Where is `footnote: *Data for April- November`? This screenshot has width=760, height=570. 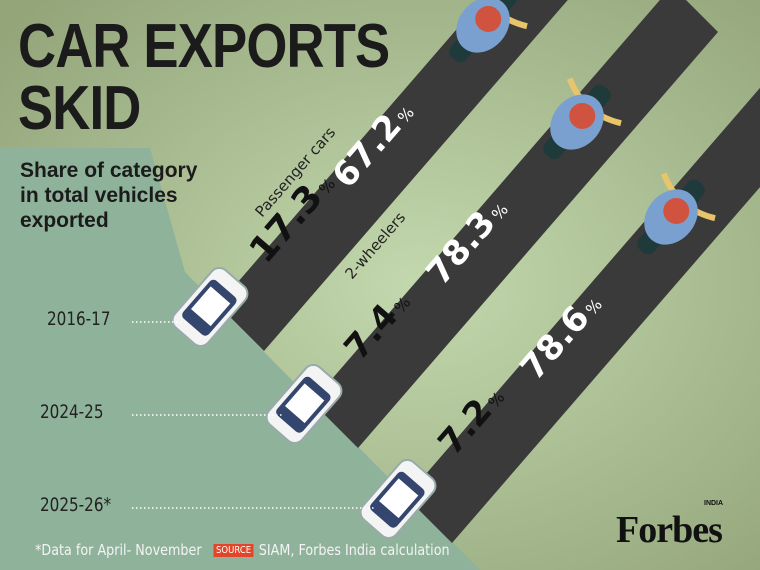
footnote: *Data for April- November is located at coordinates (118, 550).